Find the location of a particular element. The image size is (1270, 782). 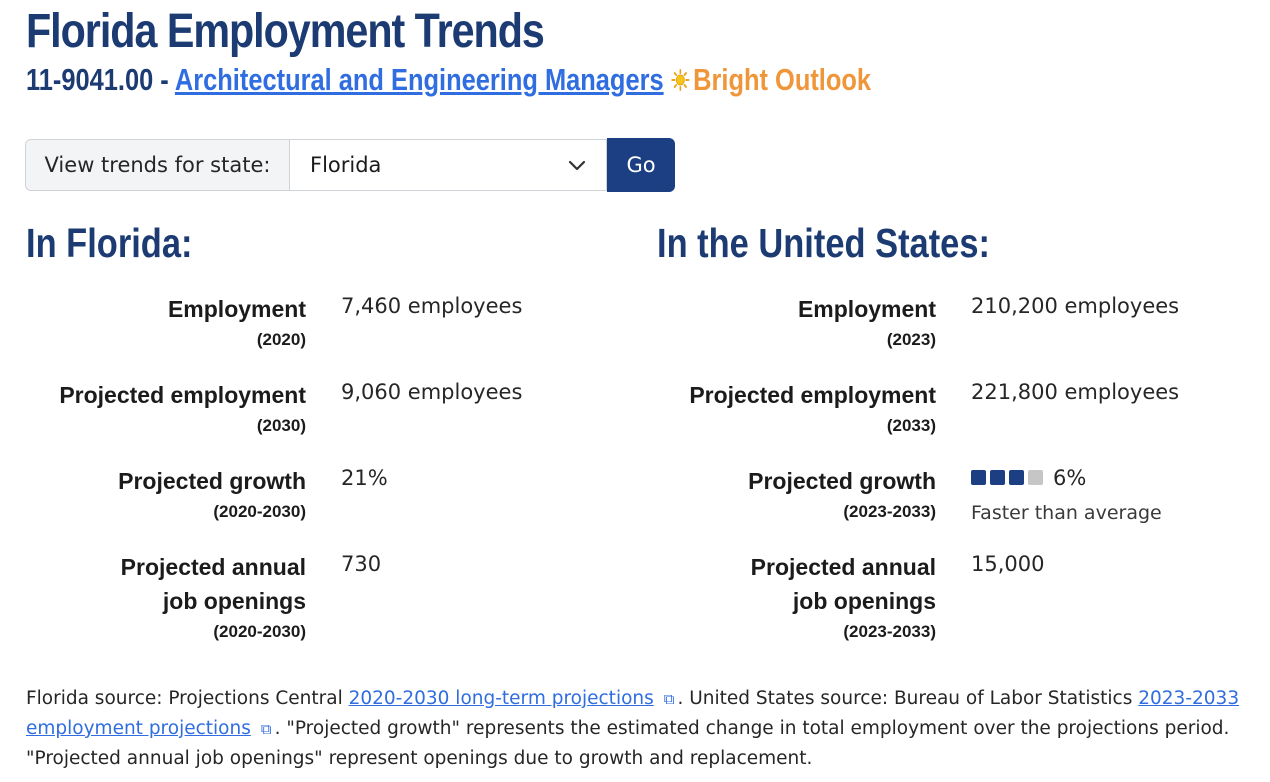

fl-openings-label-line1: Projected annual is located at coordinates (213, 567).